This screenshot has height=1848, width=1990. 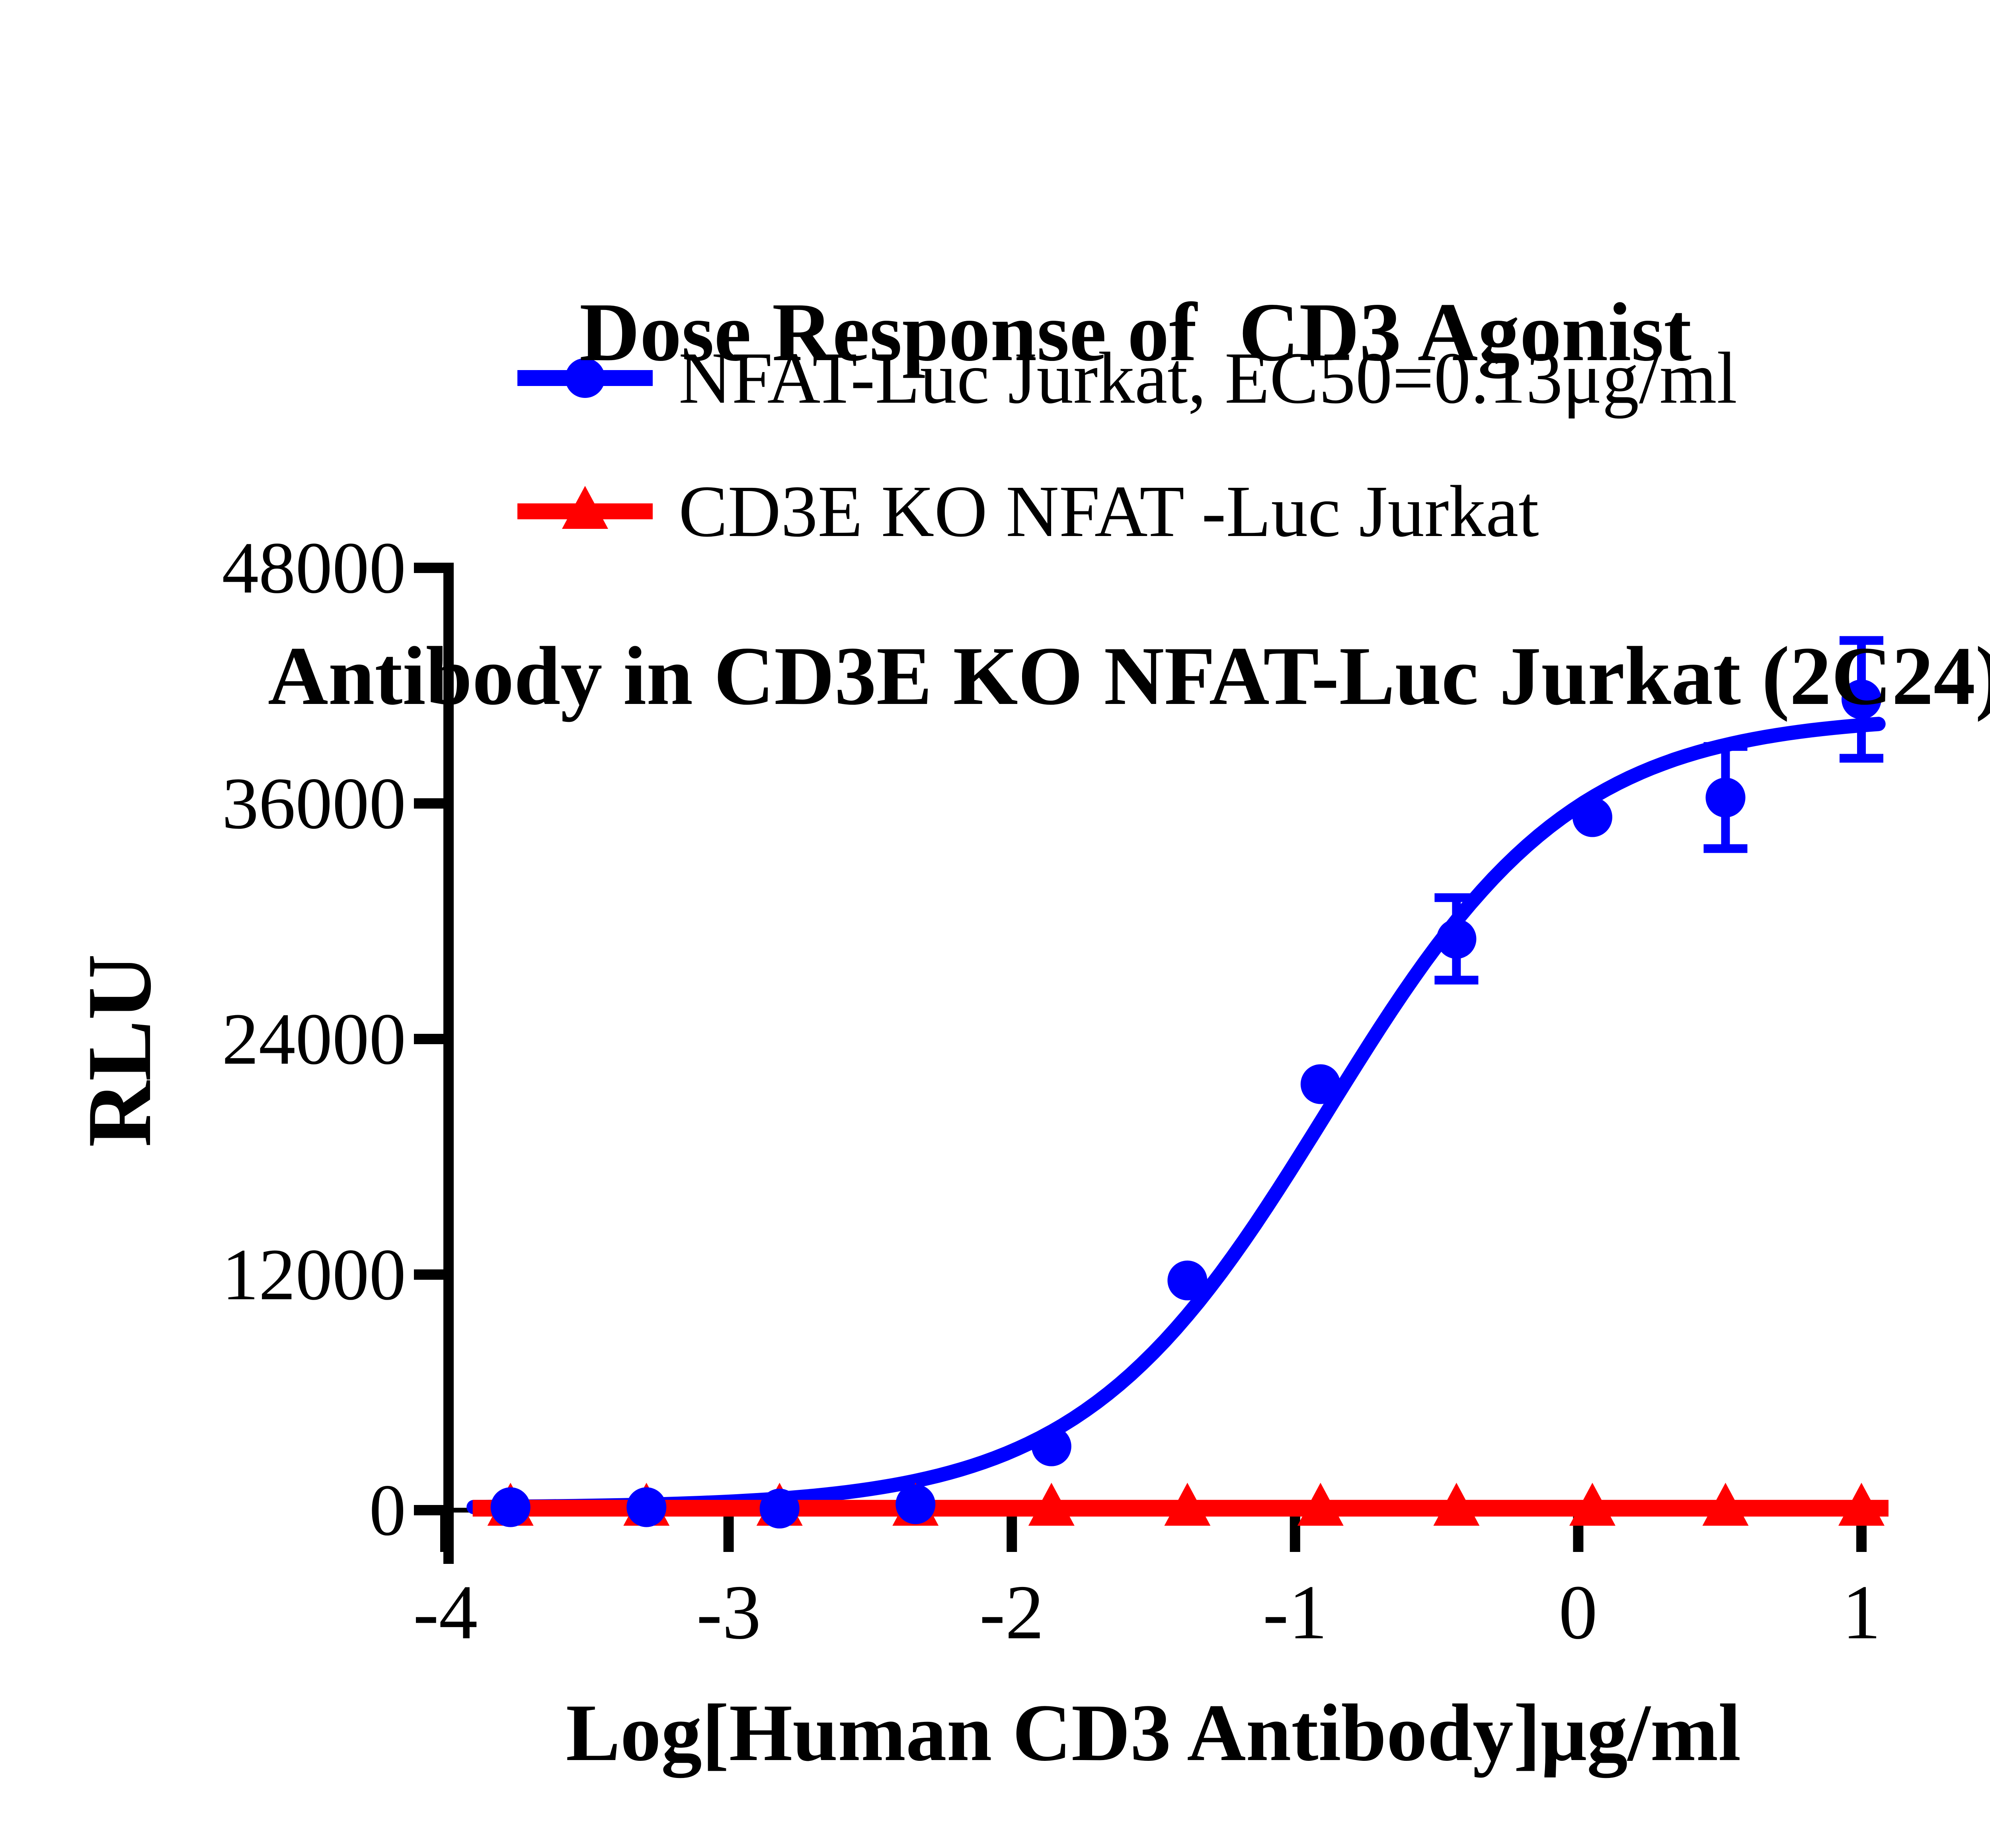 I want to click on y-tick-label-48000: 48000, so click(x=314, y=568).